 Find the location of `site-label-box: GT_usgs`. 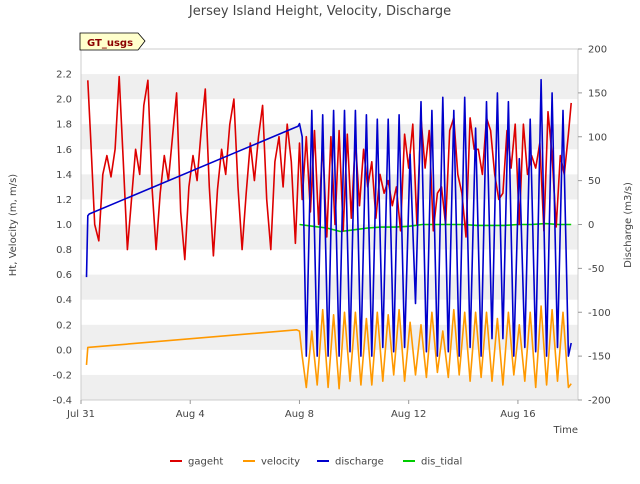

site-label-box: GT_usgs is located at coordinates (112, 41).